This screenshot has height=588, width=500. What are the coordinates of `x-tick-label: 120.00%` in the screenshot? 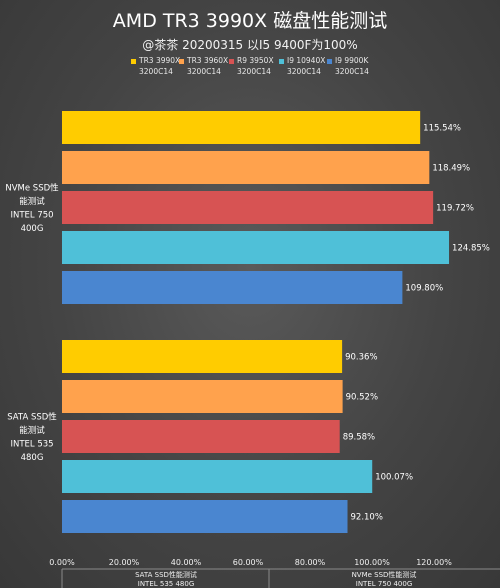 It's located at (434, 562).